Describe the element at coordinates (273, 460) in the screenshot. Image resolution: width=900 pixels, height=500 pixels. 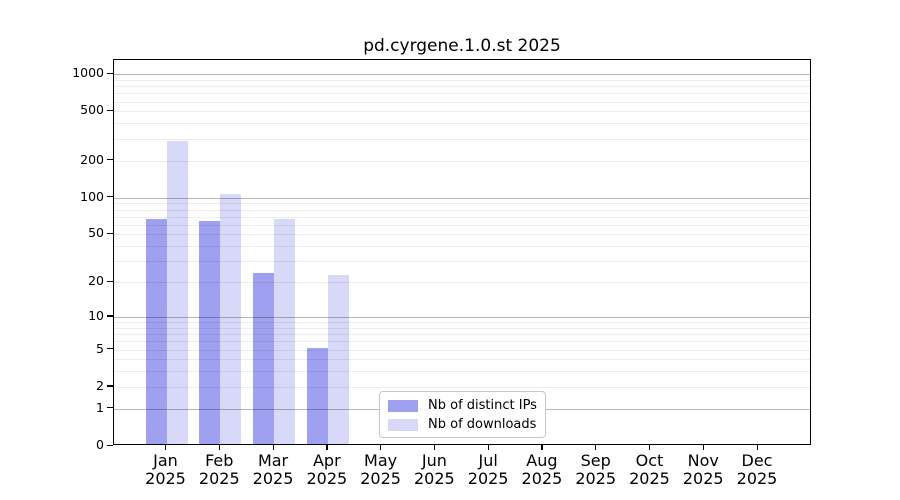
I see `x-tick-label-month: Mar` at that location.